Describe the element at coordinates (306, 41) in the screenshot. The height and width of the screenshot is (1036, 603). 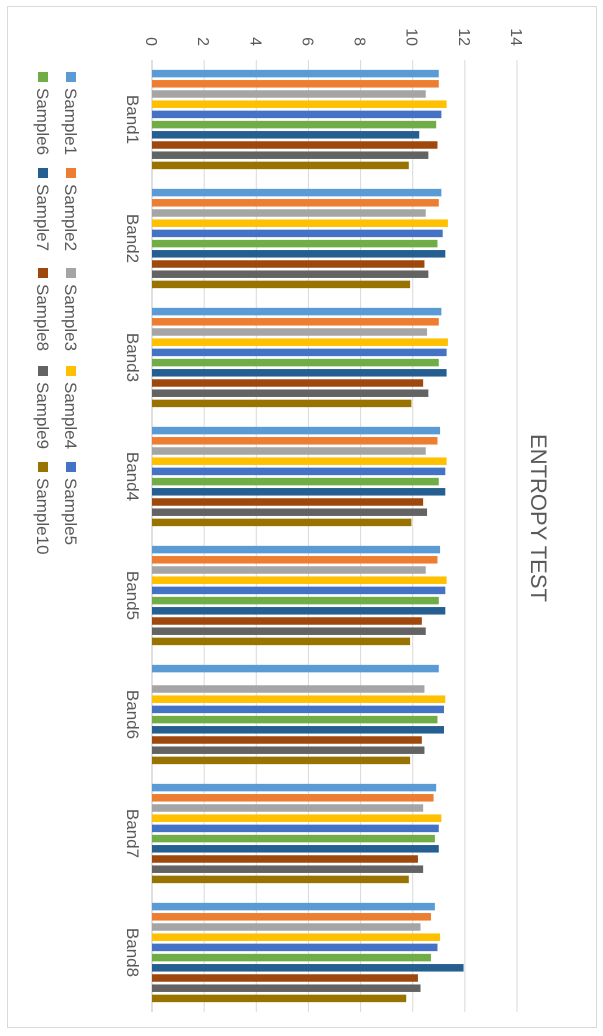
I see `y-tick-label: 6` at that location.